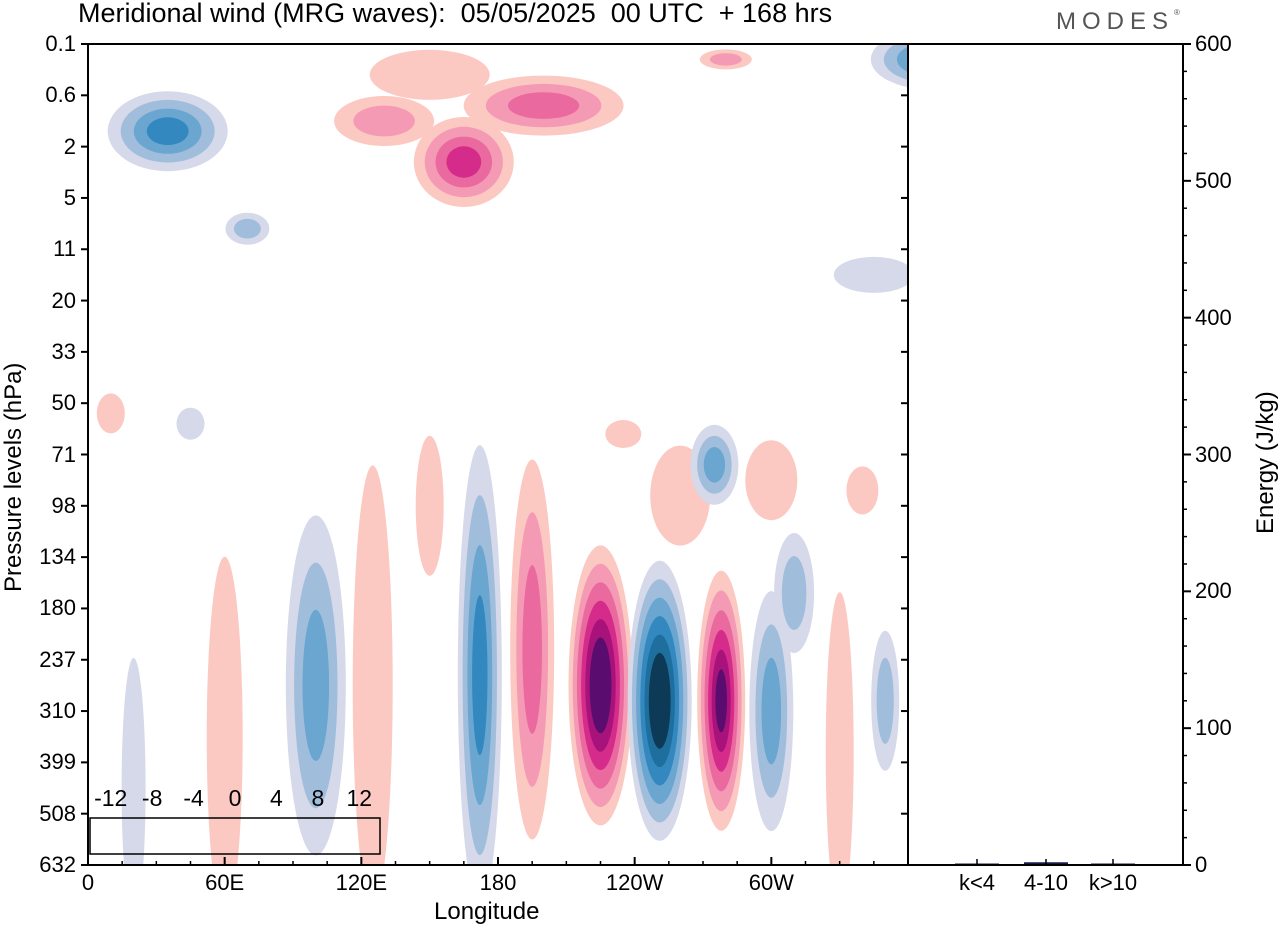 This screenshot has height=930, width=1280. Describe the element at coordinates (64, 249) in the screenshot. I see `y-tick-label: 11` at that location.